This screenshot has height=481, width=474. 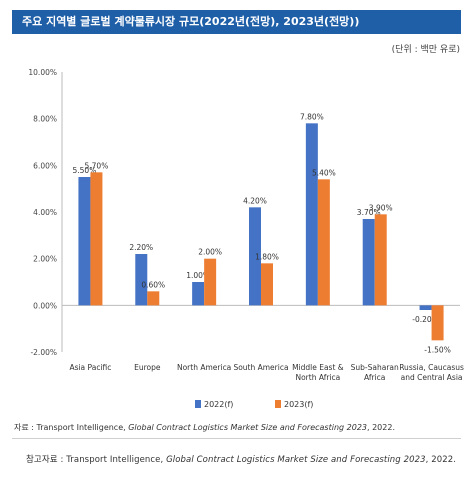 I want to click on y-tick-label: 8.00%, so click(x=45, y=119).